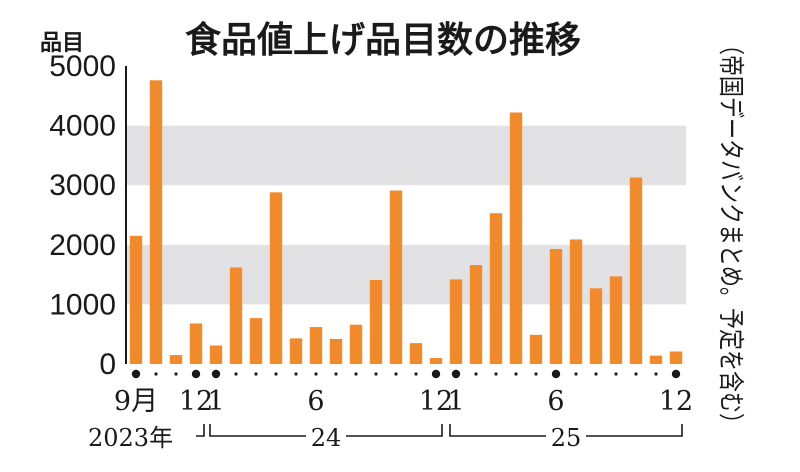 The image size is (800, 472). What do you see at coordinates (385, 438) in the screenshot?
I see `year-labels: 2023年 24 25` at bounding box center [385, 438].